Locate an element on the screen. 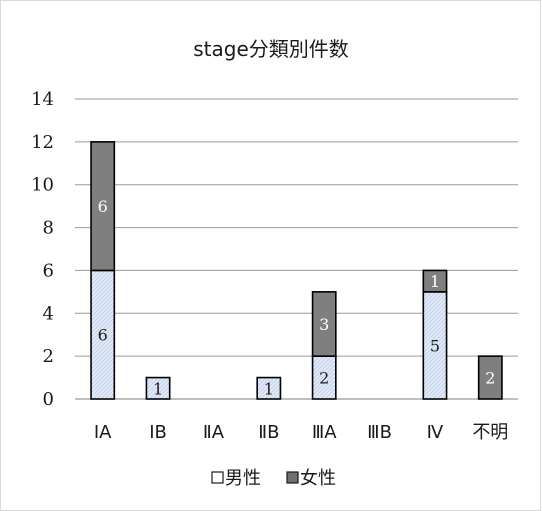 The image size is (542, 511). x-category-label: ⅡB is located at coordinates (268, 432).